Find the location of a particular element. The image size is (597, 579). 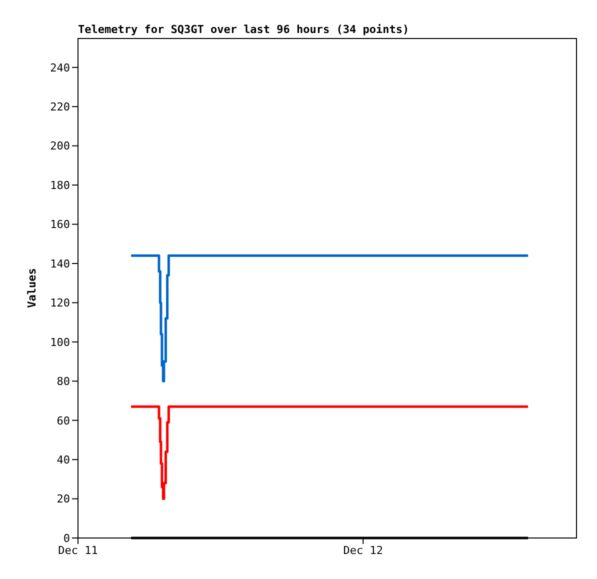

x-tick-label: Dec 12 is located at coordinates (363, 550).